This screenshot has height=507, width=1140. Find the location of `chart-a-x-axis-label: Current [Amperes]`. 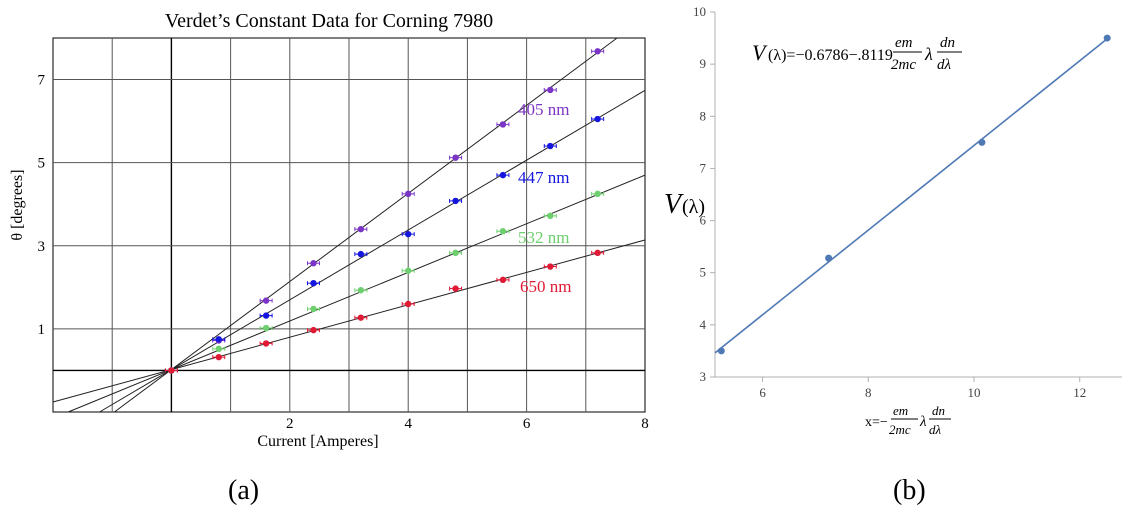

chart-a-x-axis-label: Current [Amperes] is located at coordinates (317, 441).